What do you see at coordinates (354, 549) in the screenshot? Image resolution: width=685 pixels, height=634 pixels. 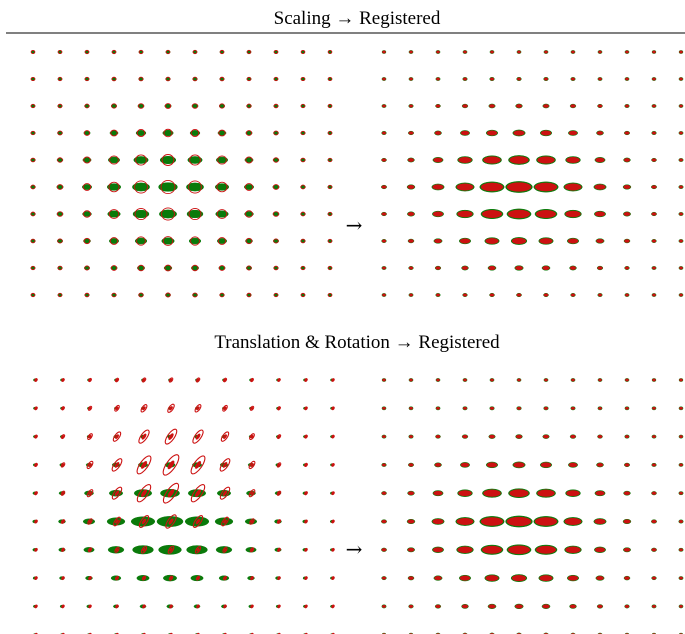 I see `panel-2-arrow: →` at bounding box center [354, 549].